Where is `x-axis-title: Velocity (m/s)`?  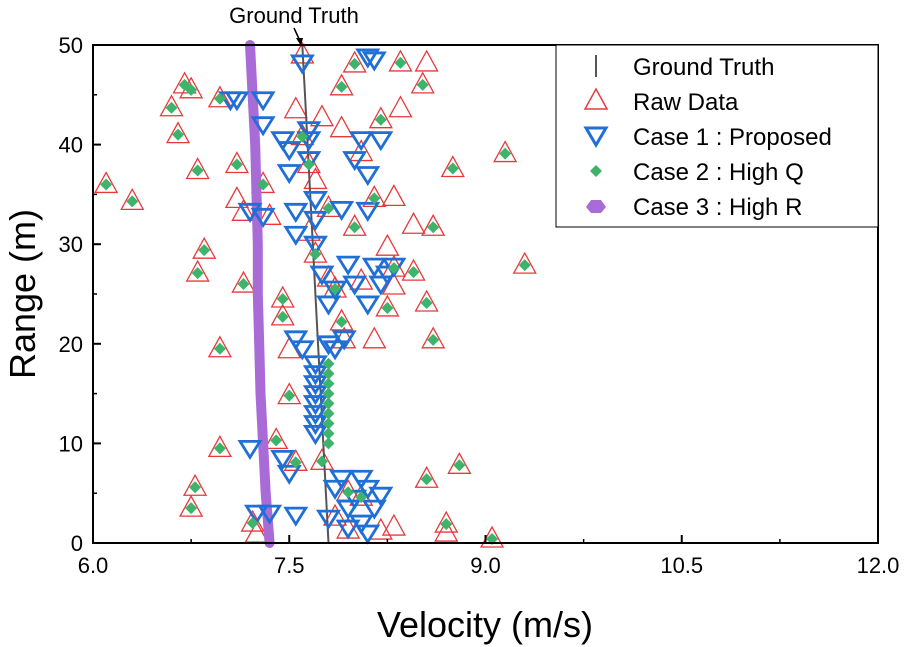
x-axis-title: Velocity (m/s) is located at coordinates (485, 624).